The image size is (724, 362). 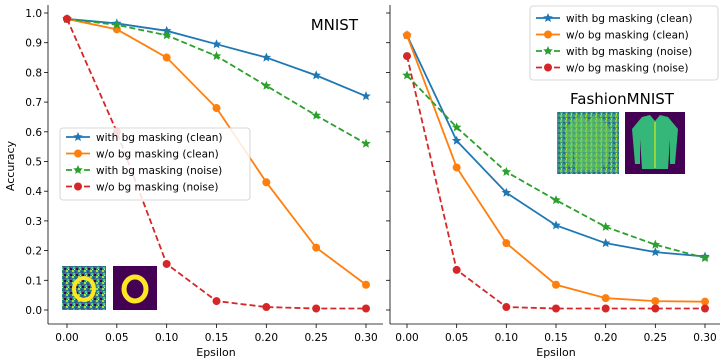 What do you see at coordinates (621, 143) in the screenshot?
I see `fashionmnist-thumbnails` at bounding box center [621, 143].